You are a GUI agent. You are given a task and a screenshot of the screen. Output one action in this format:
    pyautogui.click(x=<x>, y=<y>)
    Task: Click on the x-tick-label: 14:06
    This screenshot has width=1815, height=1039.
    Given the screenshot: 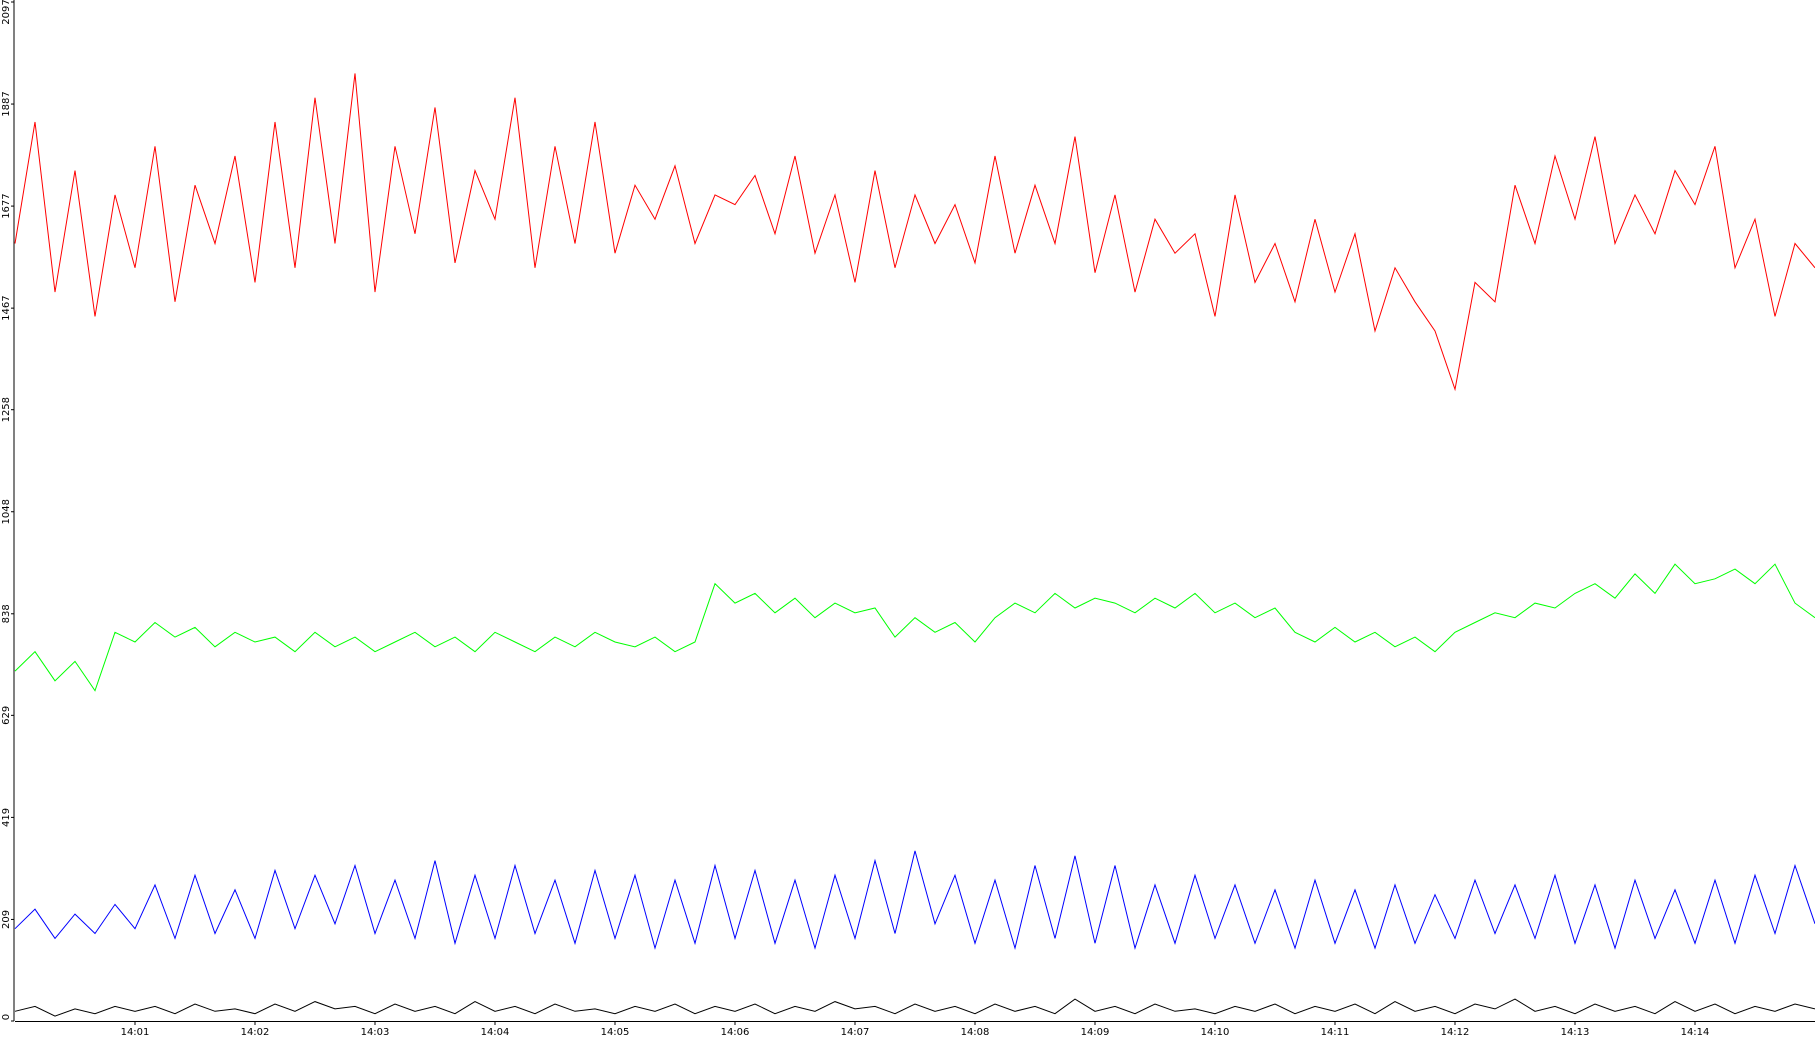 What is the action you would take?
    pyautogui.click(x=735, y=1032)
    